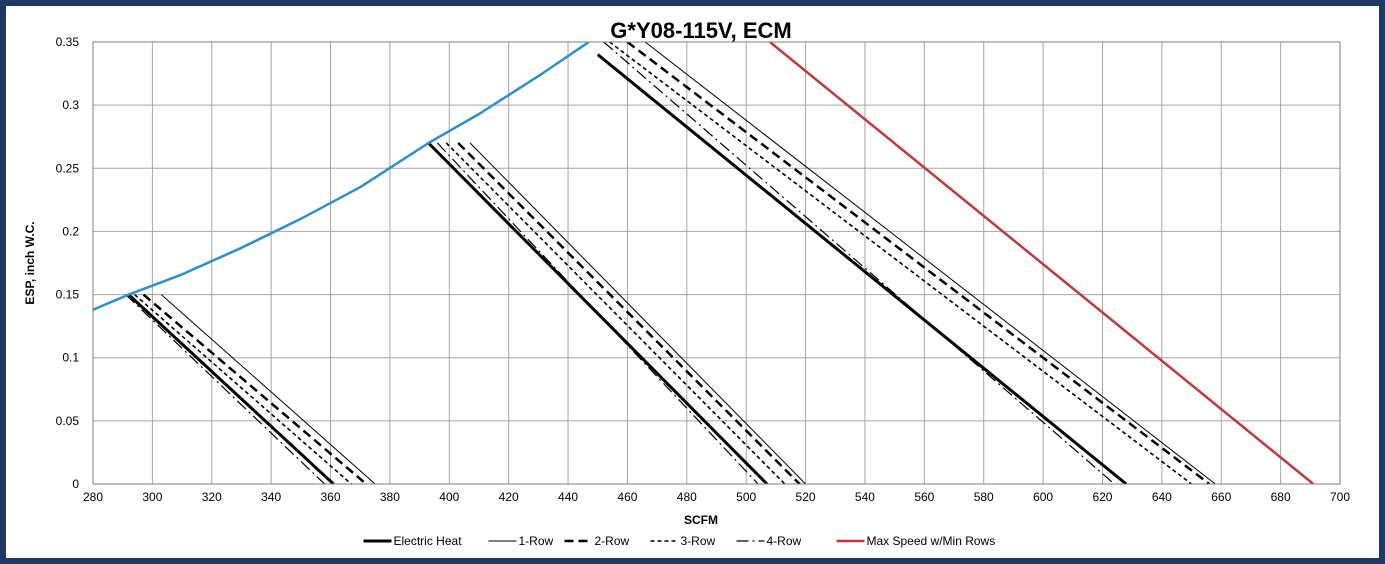 The height and width of the screenshot is (564, 1385). I want to click on x-tick-label: 480, so click(687, 497).